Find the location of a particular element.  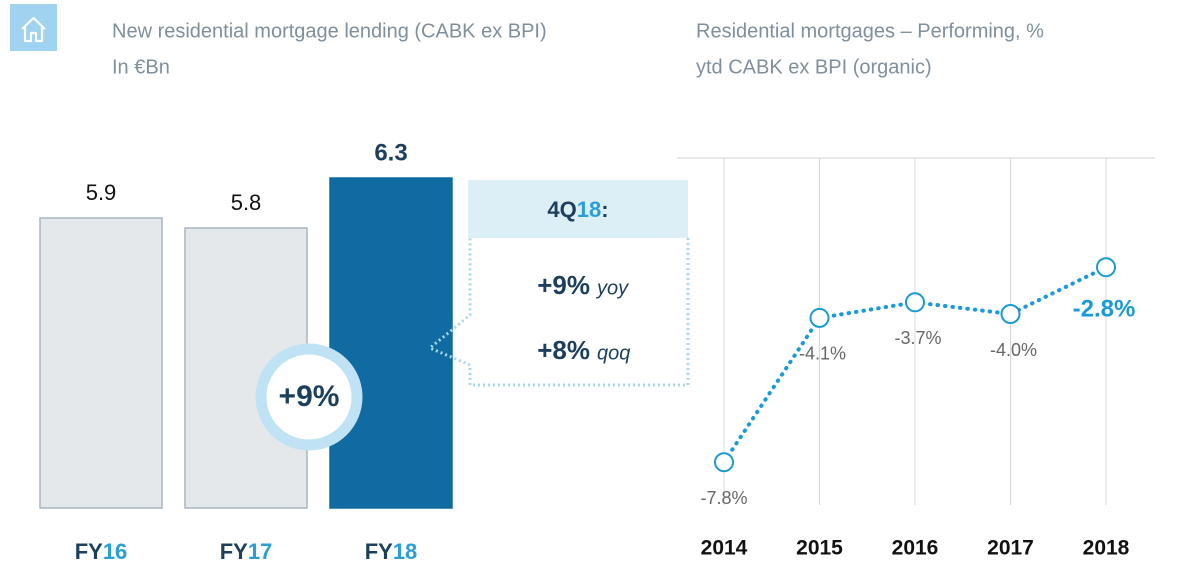

home-icon is located at coordinates (33, 29).